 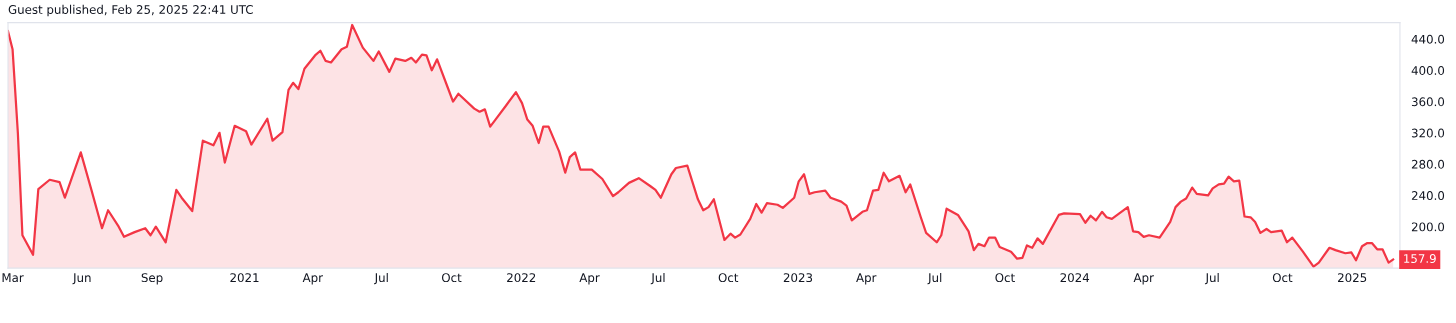 I want to click on y-tick-label: 320.0, so click(x=1428, y=133).